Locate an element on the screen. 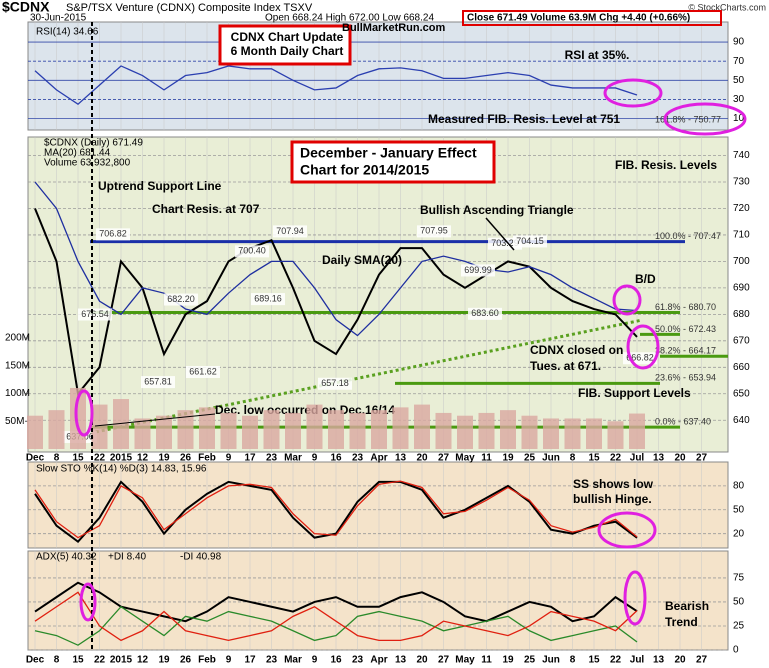 The width and height of the screenshot is (769, 668). legend-entry: $CDNX (Daily) 671.49 is located at coordinates (93, 143).